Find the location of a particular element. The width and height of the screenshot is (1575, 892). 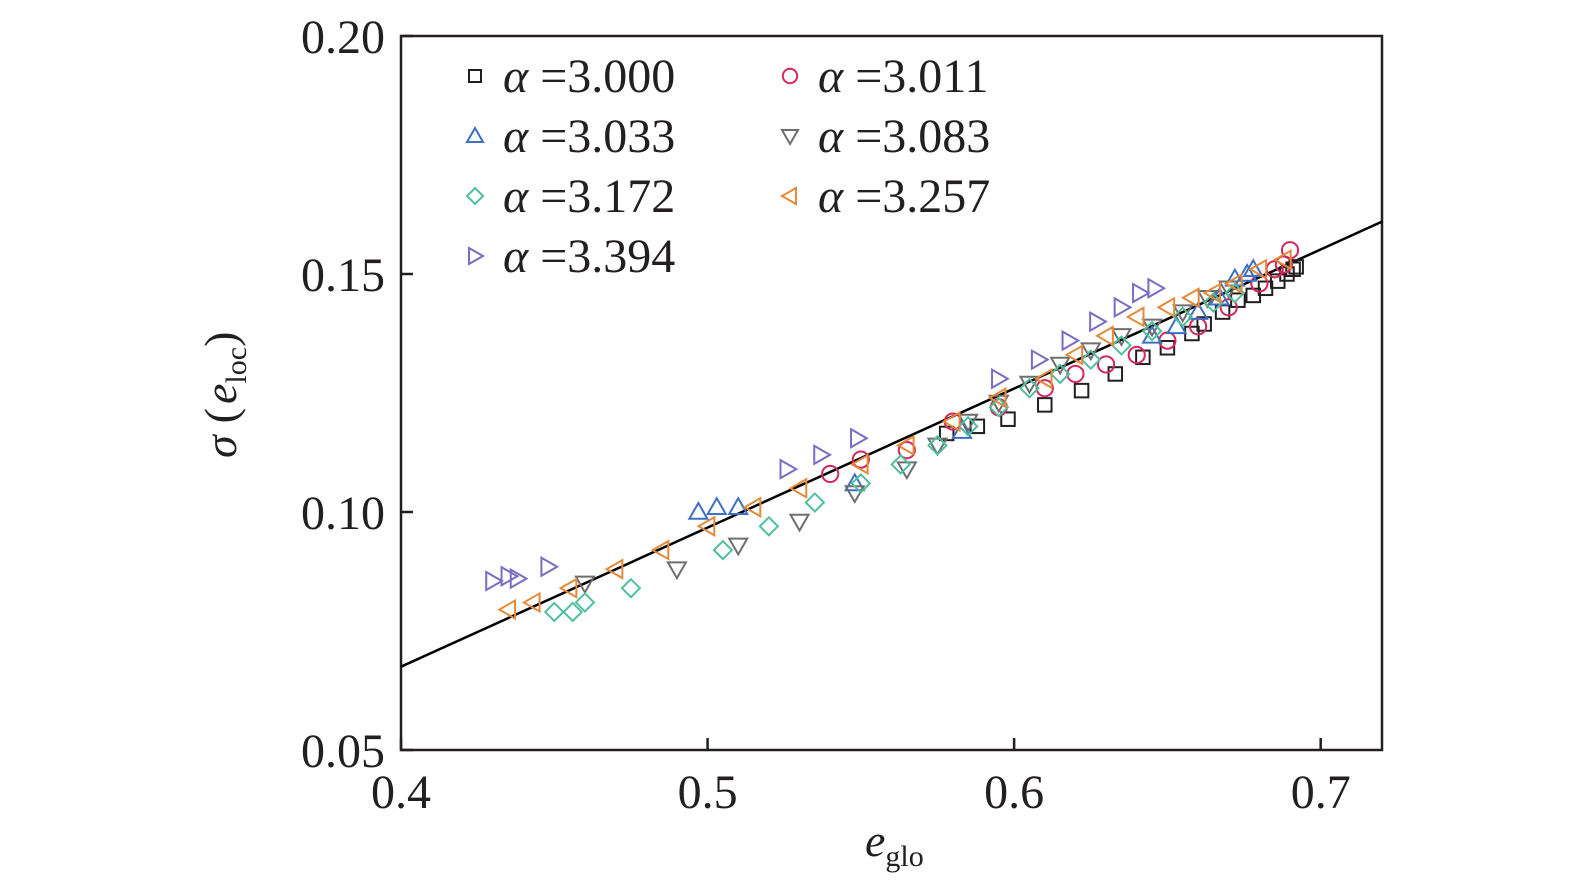

legend-label-value: =3.257 is located at coordinates (916, 196).